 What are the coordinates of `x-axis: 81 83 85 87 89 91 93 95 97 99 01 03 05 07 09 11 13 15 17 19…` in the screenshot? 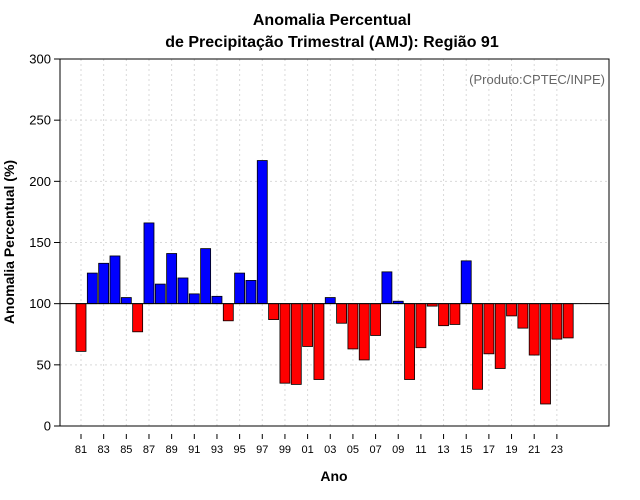 It's located at (319, 445).